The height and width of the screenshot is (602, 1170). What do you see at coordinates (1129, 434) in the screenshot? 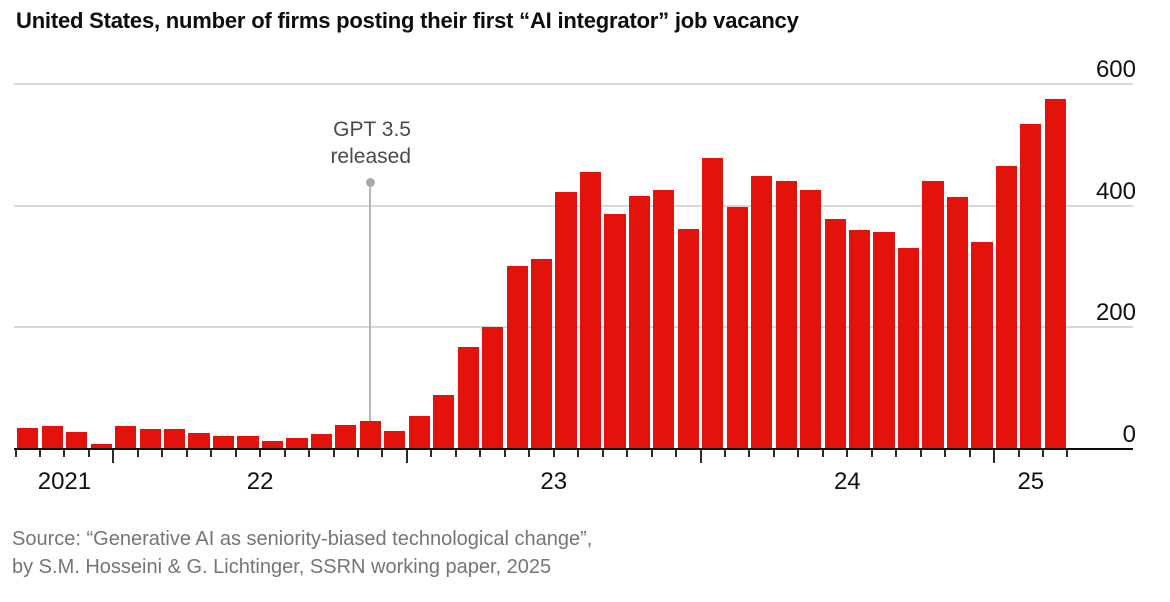
I see `y-axis-label-0: 0` at bounding box center [1129, 434].